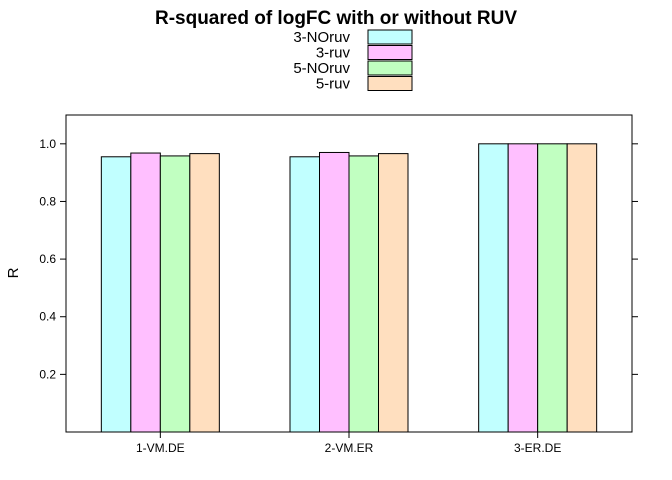 Image resolution: width=672 pixels, height=480 pixels. What do you see at coordinates (349, 448) in the screenshot?
I see `x-tick-label: 2-VM.ER` at bounding box center [349, 448].